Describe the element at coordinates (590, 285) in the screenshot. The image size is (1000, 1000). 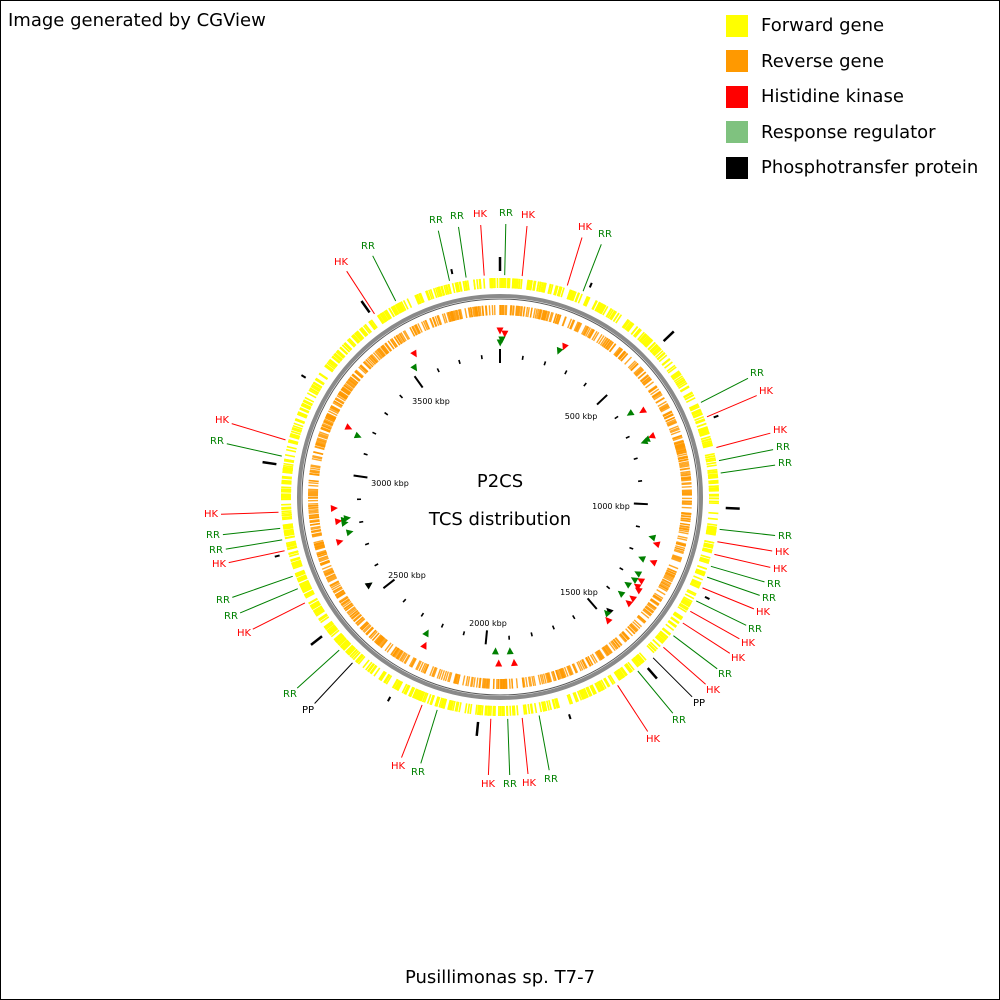
I see `outer-tick` at that location.